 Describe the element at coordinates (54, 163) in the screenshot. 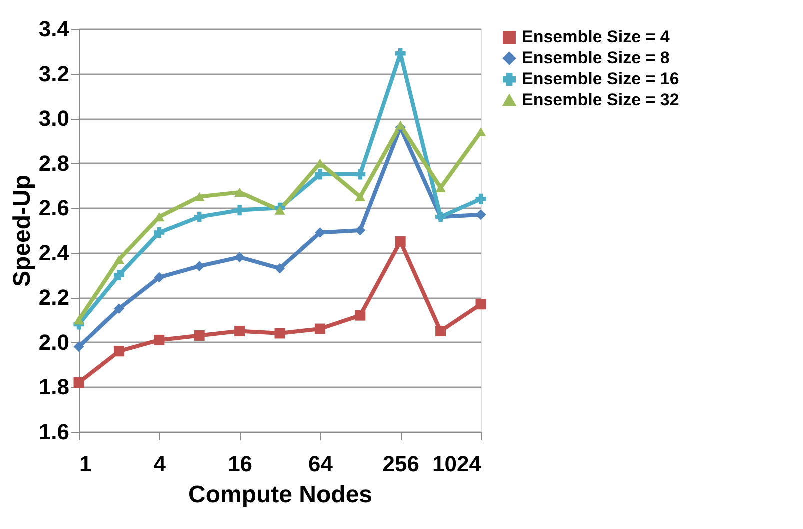

I see `y-tick-label: 2.8` at that location.